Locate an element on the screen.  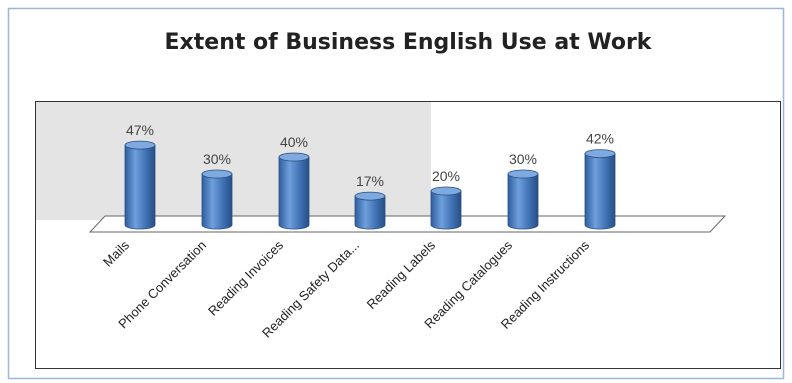
chart-floor is located at coordinates (407, 224).